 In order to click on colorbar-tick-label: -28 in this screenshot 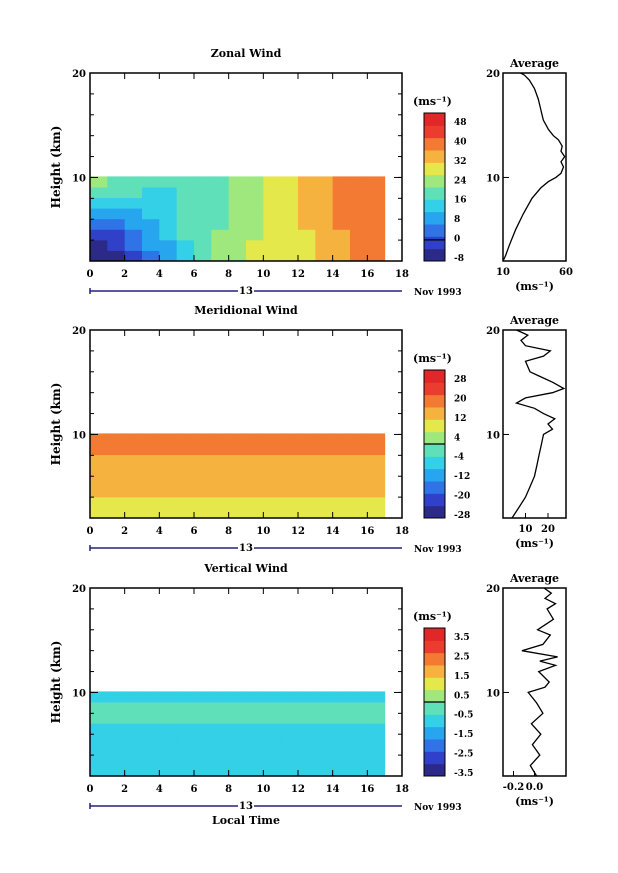, I will do `click(462, 516)`.